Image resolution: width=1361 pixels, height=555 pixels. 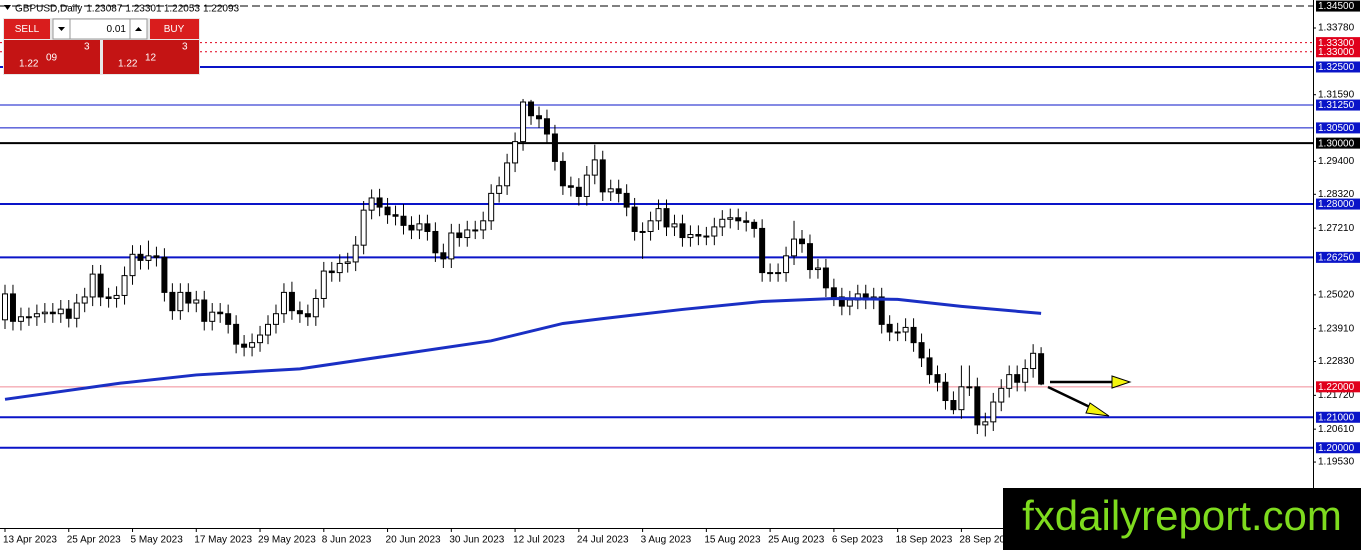 What do you see at coordinates (347, 540) in the screenshot?
I see `x-tick-label: 8 Jun 2023` at bounding box center [347, 540].